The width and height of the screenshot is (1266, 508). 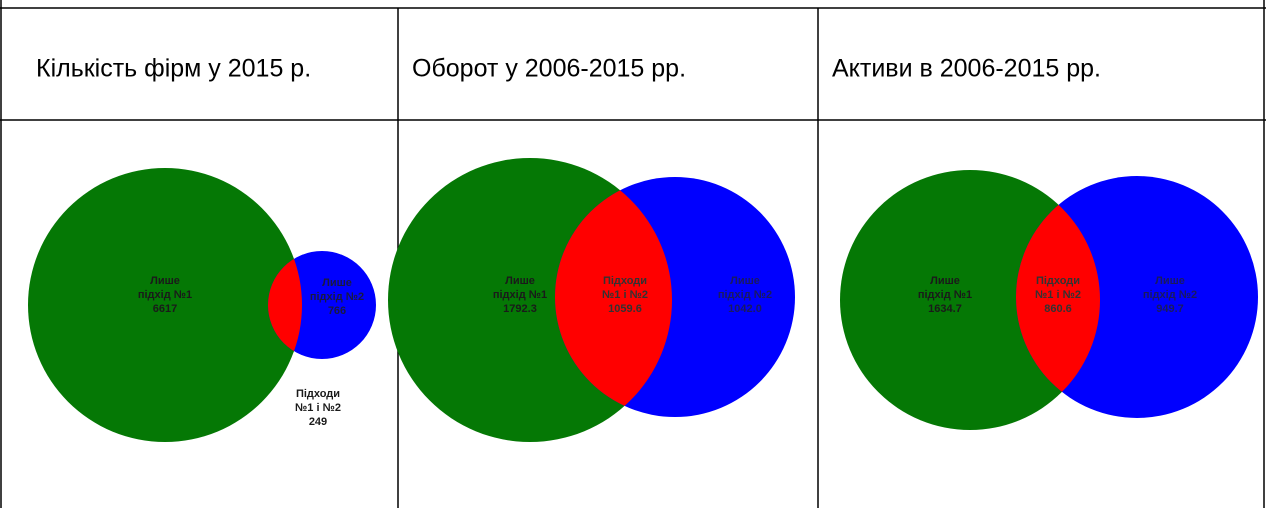 What do you see at coordinates (337, 311) in the screenshot?
I see `region-label: 766` at bounding box center [337, 311].